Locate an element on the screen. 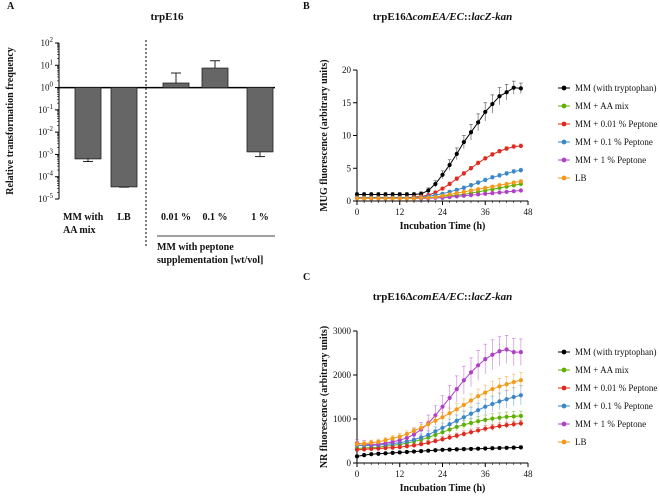 This screenshot has height=498, width=660. x-axis-label: Incubation Time (h) is located at coordinates (443, 226).